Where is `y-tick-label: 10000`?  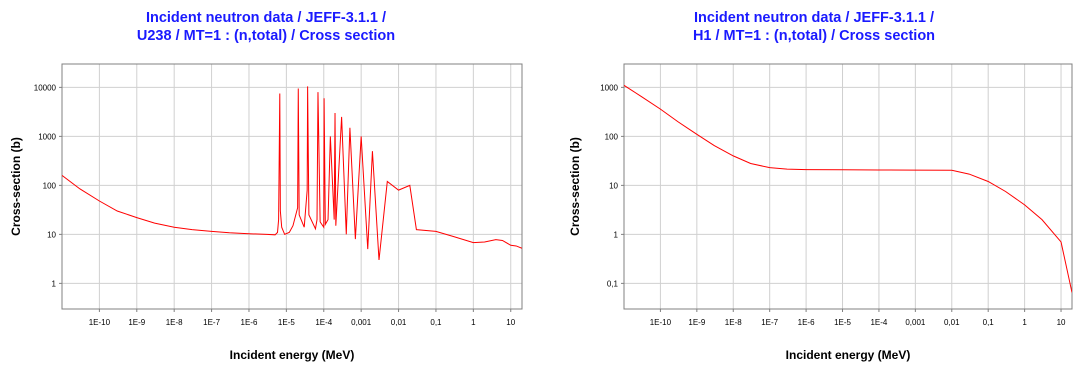 y-tick-label: 10000 is located at coordinates (45, 87).